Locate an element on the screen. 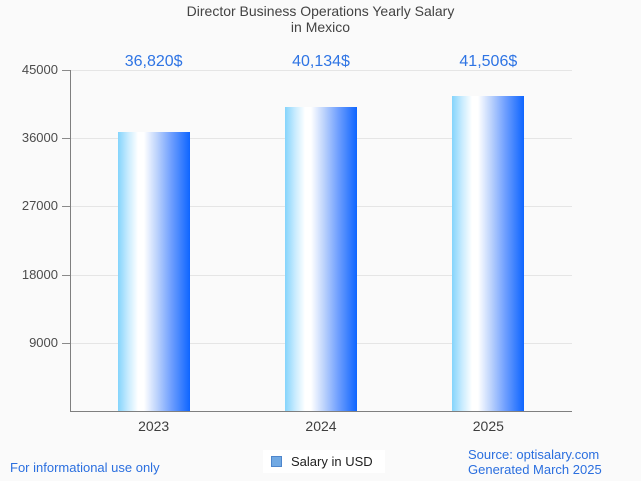  y-tick-label: 18000 is located at coordinates (39, 274).